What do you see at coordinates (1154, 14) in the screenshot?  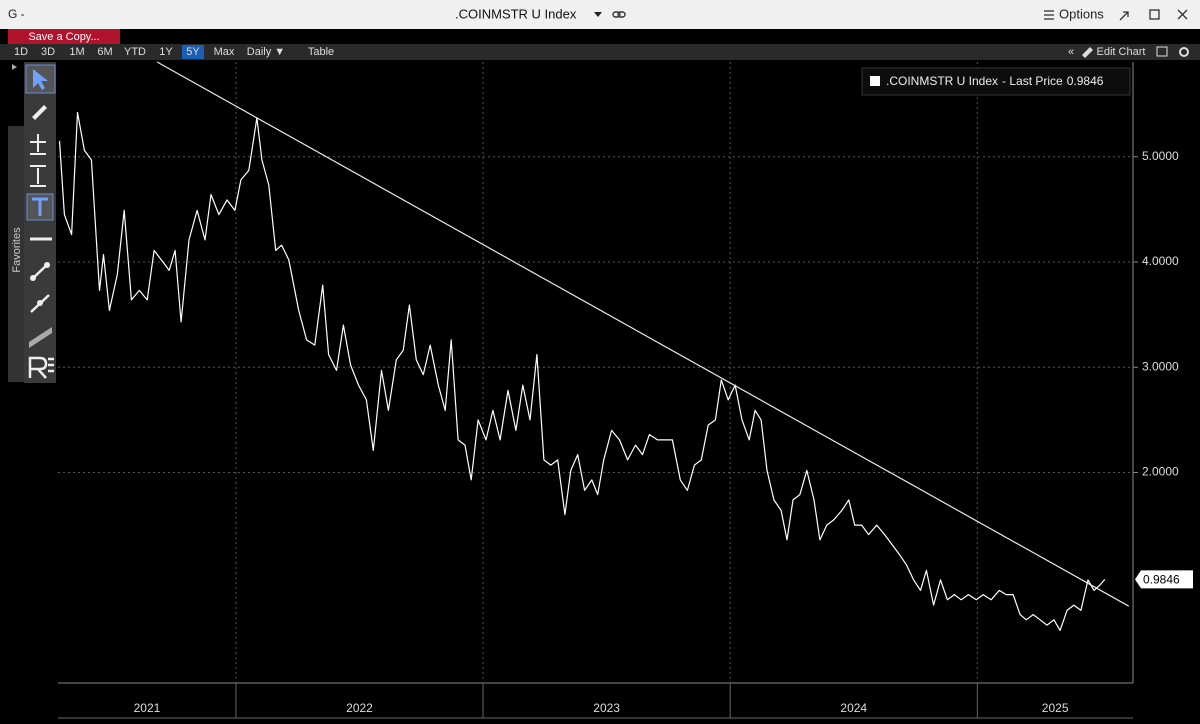 I see `maximize-button` at bounding box center [1154, 14].